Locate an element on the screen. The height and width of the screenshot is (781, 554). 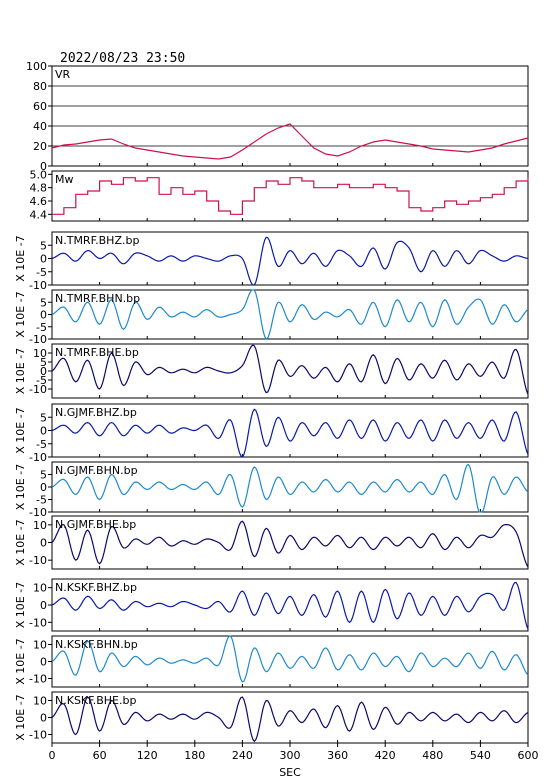
timestamp-title: 2022/08/23 23:50 is located at coordinates (122, 58).